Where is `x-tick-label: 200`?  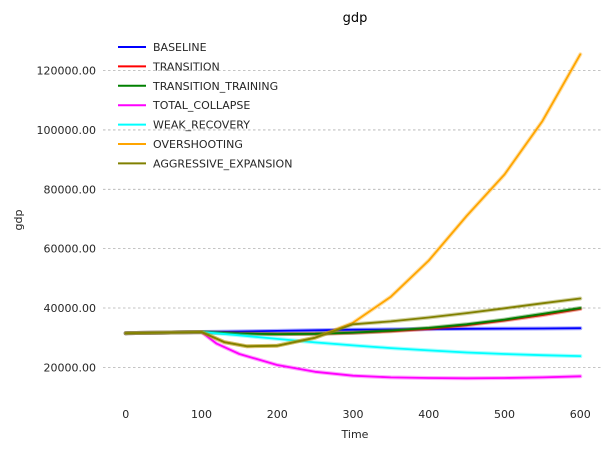
x-tick-label: 200 is located at coordinates (277, 414).